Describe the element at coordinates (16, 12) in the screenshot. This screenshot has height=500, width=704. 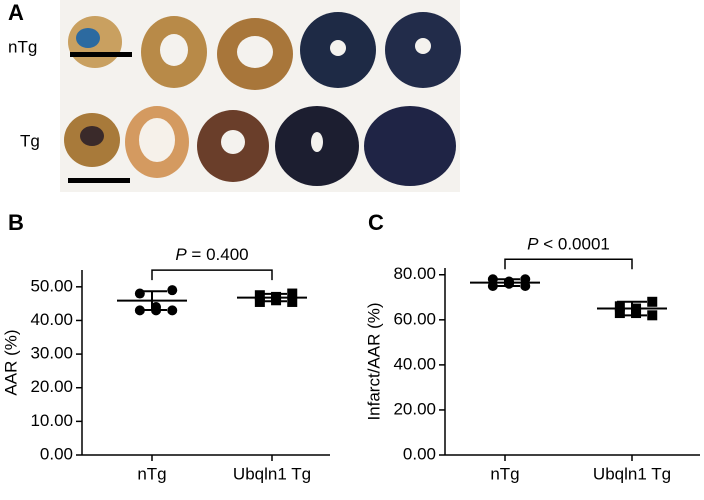
I see `panel-label: A` at that location.